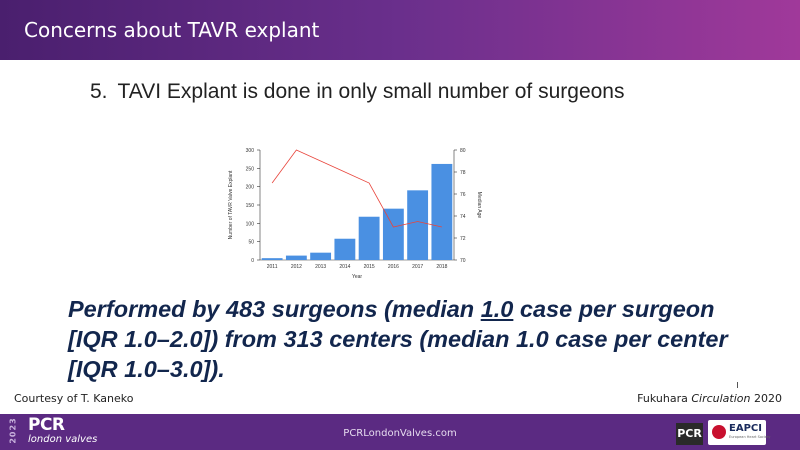 Image resolution: width=800 pixels, height=450 pixels. Describe the element at coordinates (250, 206) in the screenshot. I see `y-tick-label: 150` at that location.